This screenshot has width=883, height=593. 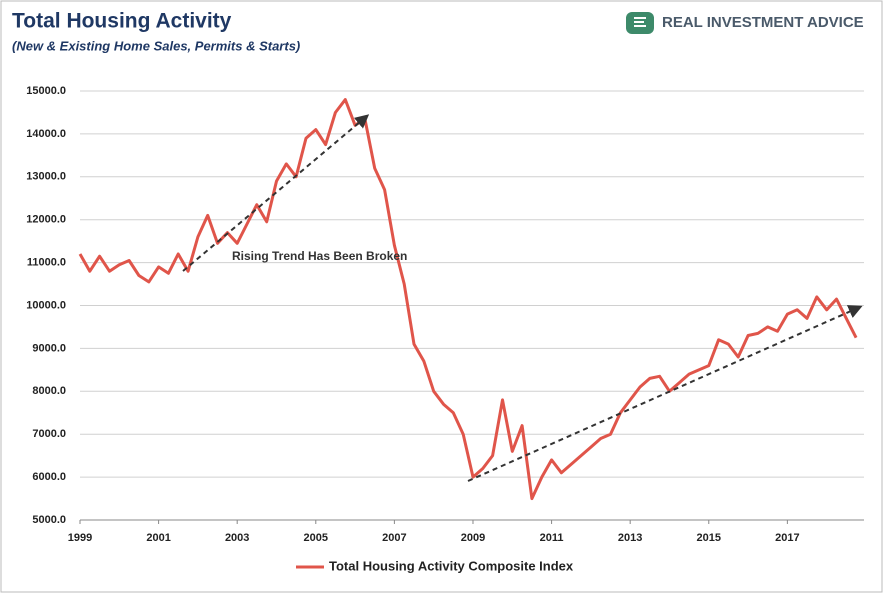 I want to click on x-tick-label: 1999, so click(x=80, y=538).